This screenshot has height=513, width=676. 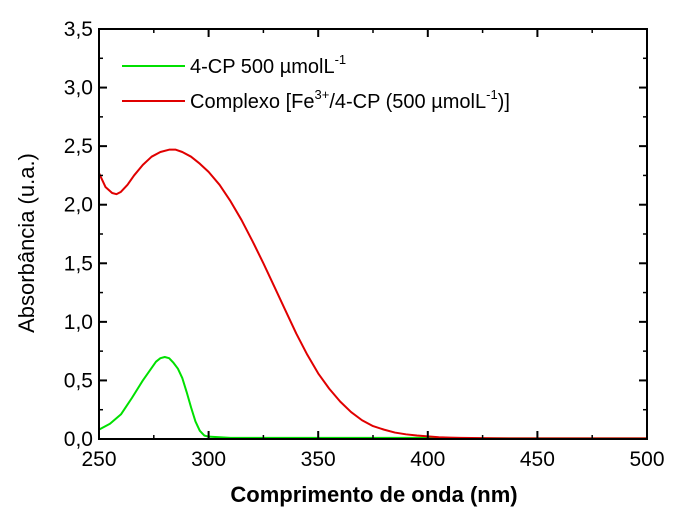 What do you see at coordinates (492, 94) in the screenshot?
I see `legend-complexo-sup2: -1` at bounding box center [492, 94].